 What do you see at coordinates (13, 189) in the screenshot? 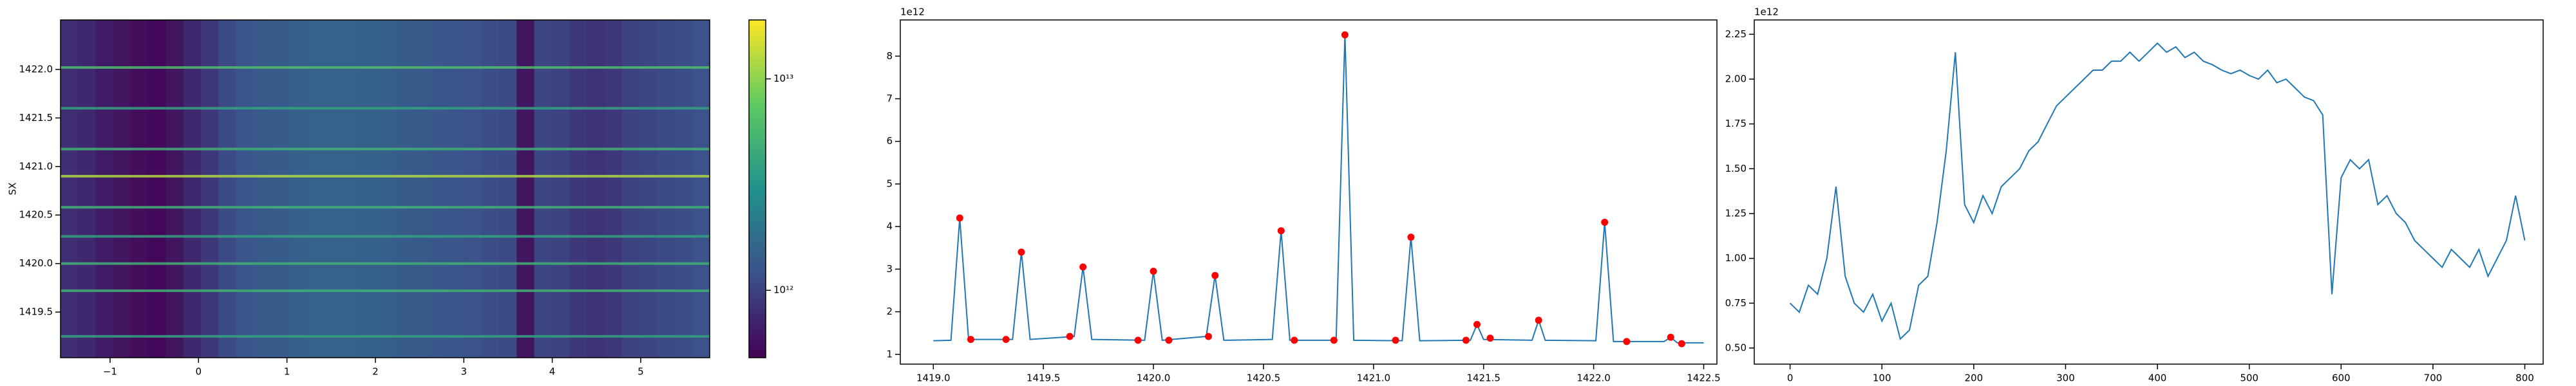
I see `y-axis-label: SX` at bounding box center [13, 189].